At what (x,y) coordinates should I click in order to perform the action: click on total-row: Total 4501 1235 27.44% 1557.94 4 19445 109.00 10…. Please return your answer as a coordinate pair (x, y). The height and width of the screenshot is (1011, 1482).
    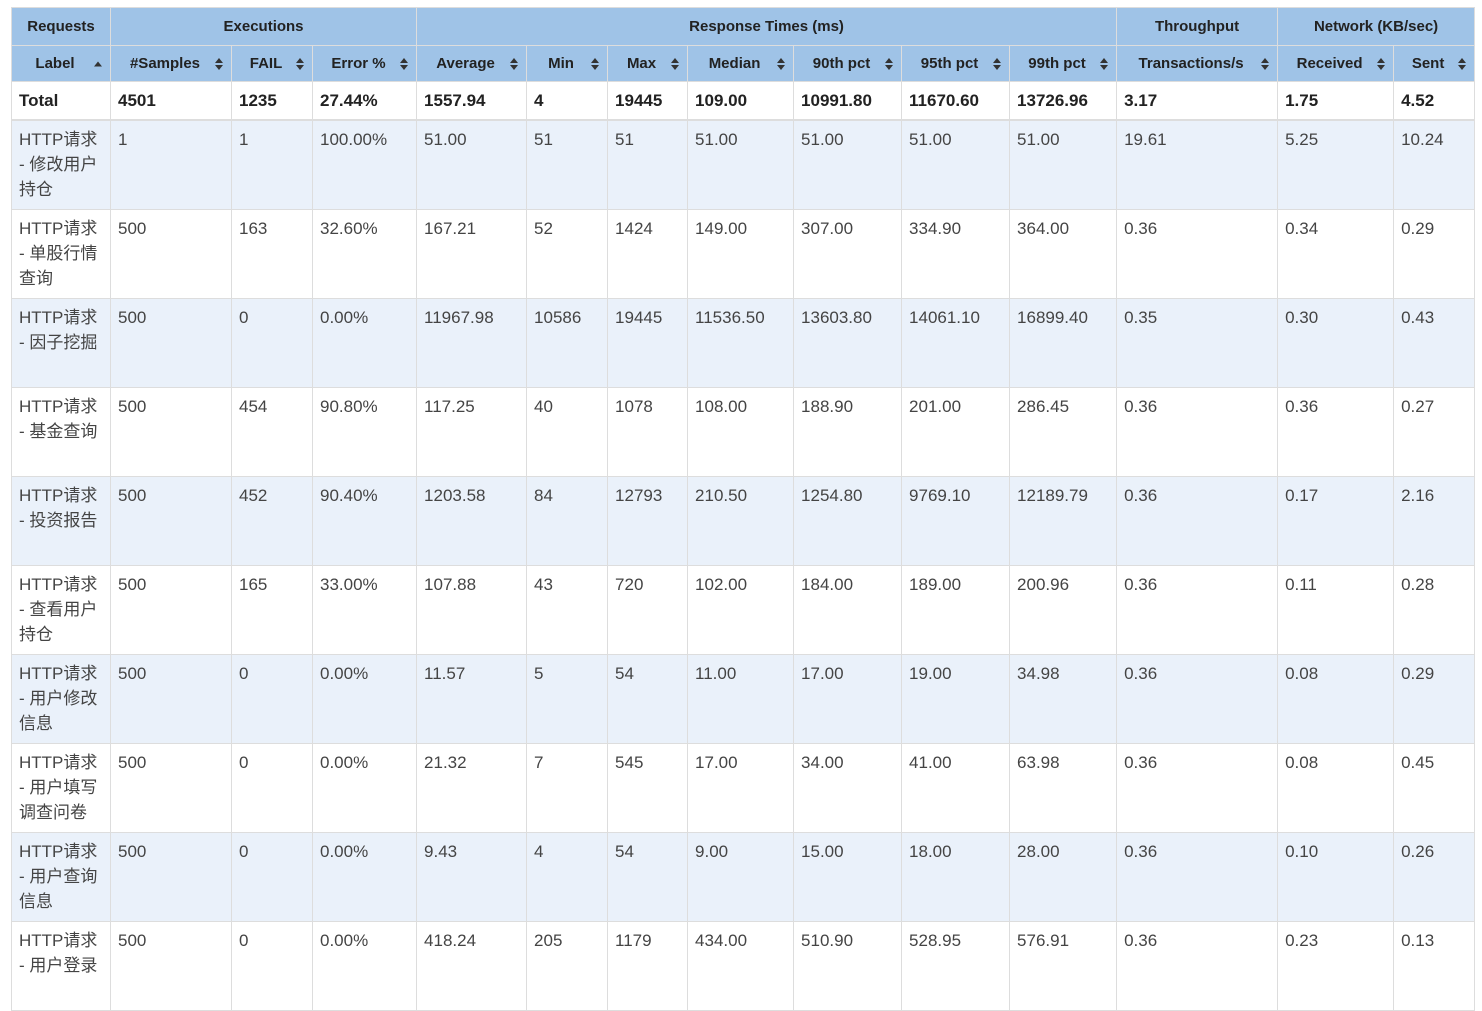
    Looking at the image, I should click on (743, 101).